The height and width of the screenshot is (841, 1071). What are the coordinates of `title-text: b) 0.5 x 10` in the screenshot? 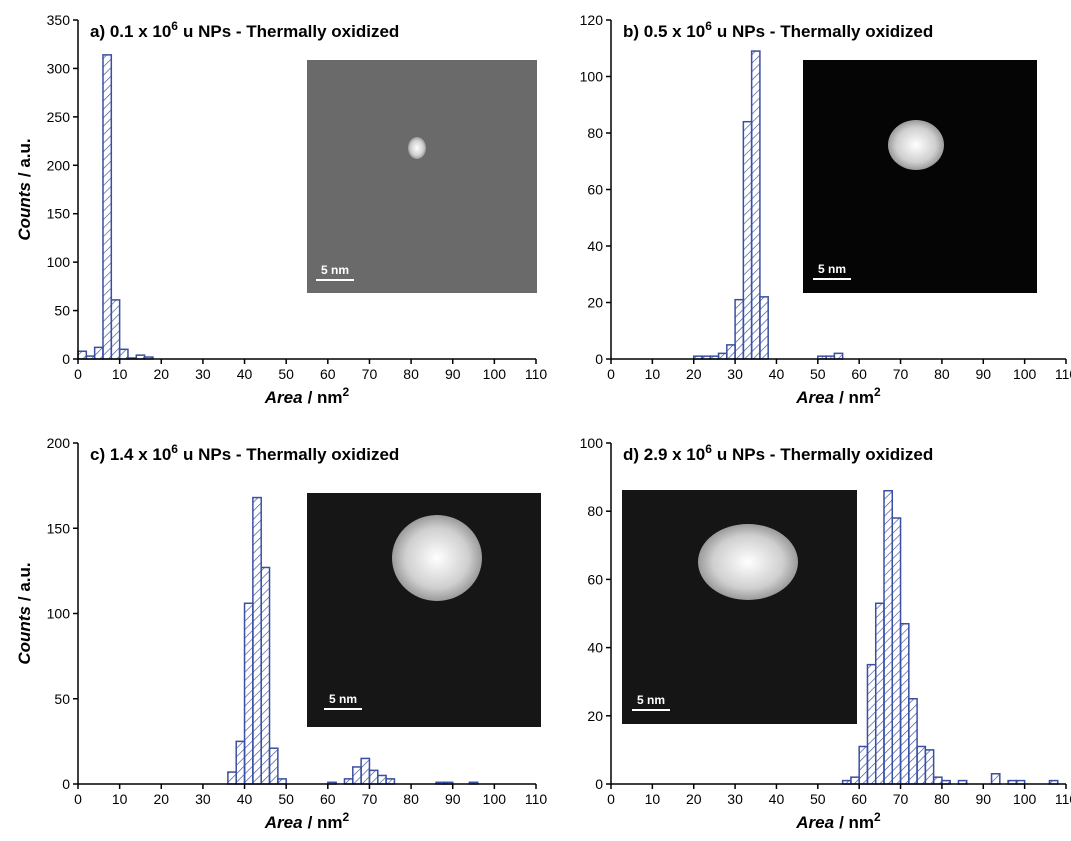 It's located at (664, 31).